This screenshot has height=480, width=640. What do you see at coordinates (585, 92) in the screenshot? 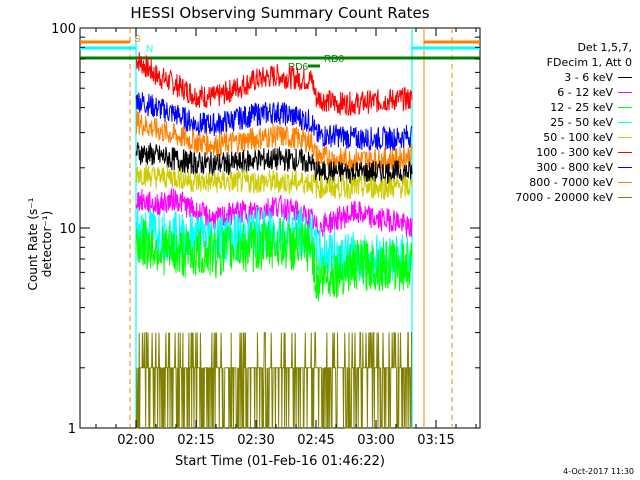
I see `legend-entry-label: 6 - 12 keV` at bounding box center [585, 92].